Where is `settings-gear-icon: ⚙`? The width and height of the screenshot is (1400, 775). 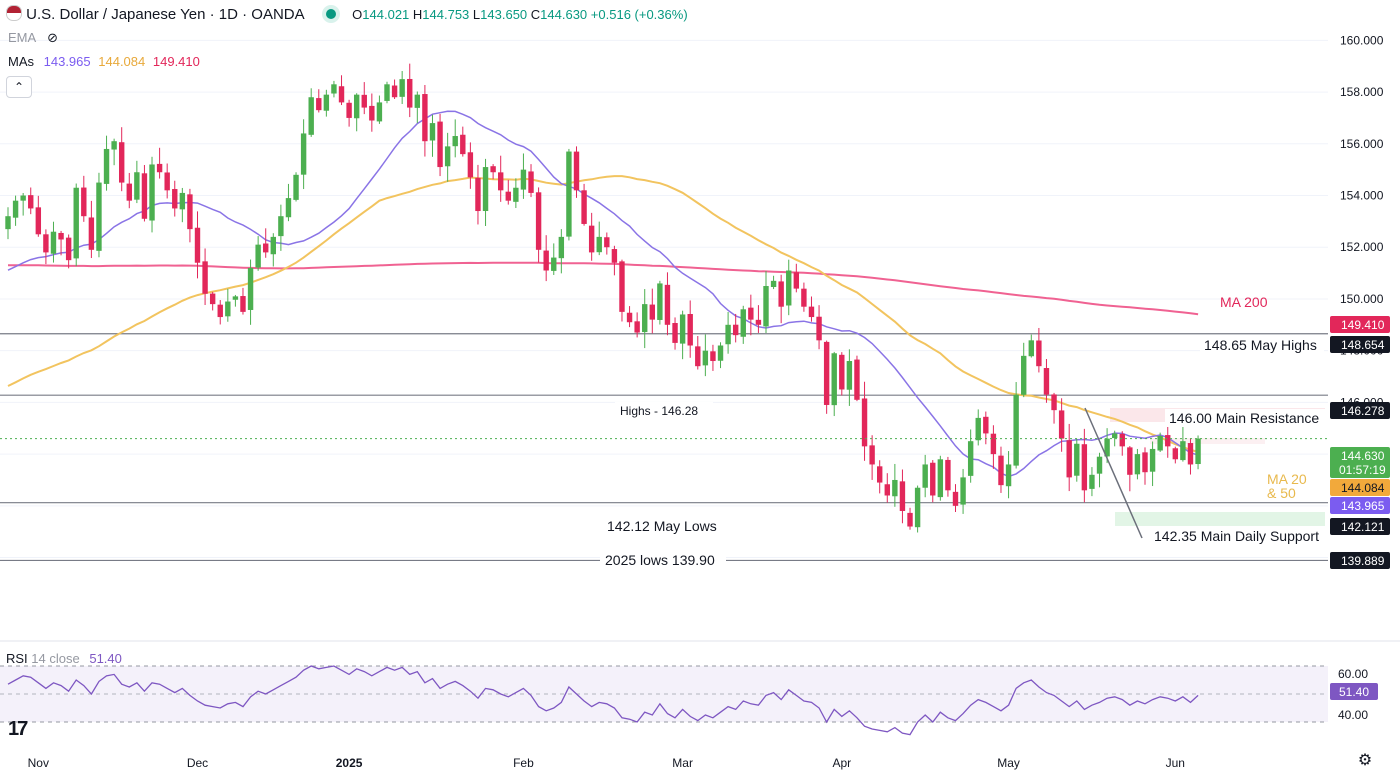
settings-gear-icon: ⚙ is located at coordinates (1365, 760).